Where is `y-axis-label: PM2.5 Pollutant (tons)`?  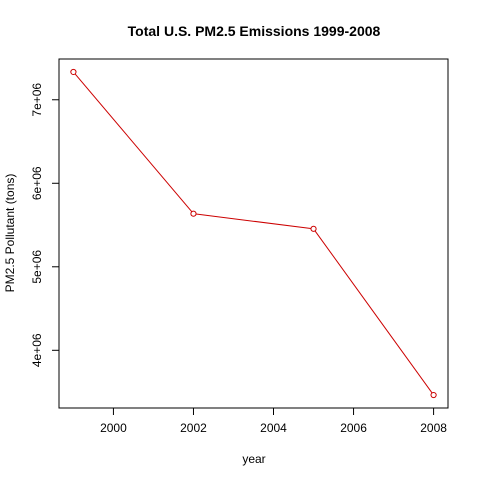
y-axis-label: PM2.5 Pollutant (tons) is located at coordinates (10, 233).